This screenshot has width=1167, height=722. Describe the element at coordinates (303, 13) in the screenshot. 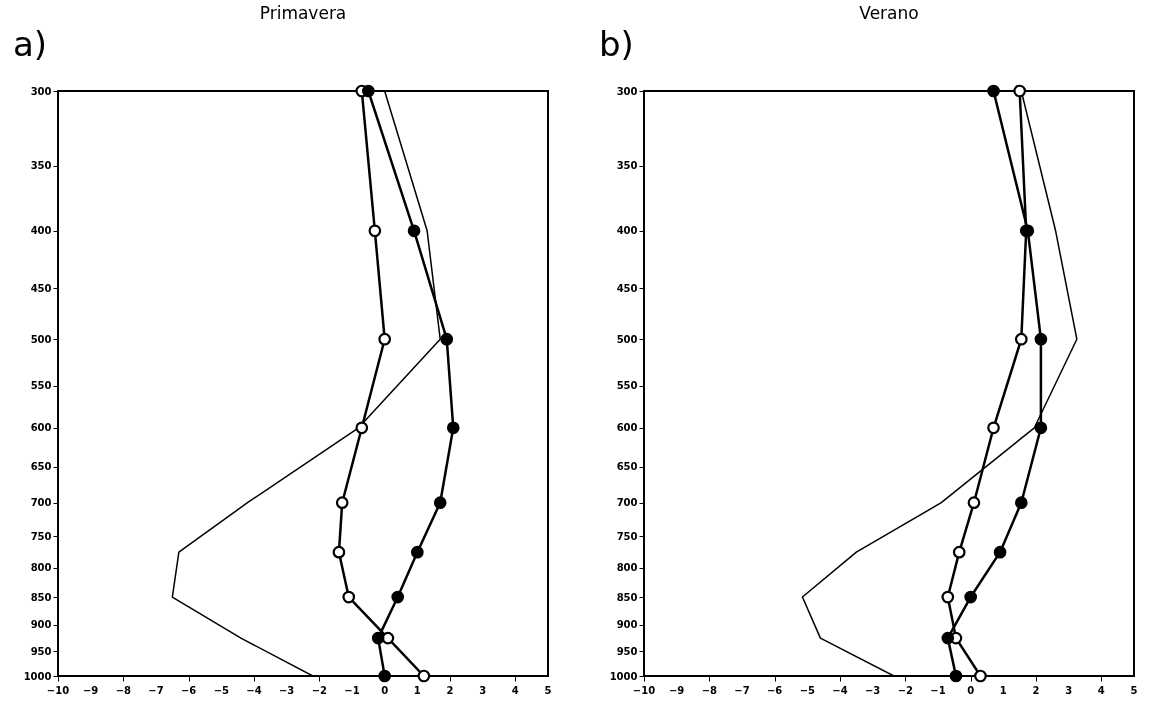

I see `chart-subtitle: Primavera` at that location.